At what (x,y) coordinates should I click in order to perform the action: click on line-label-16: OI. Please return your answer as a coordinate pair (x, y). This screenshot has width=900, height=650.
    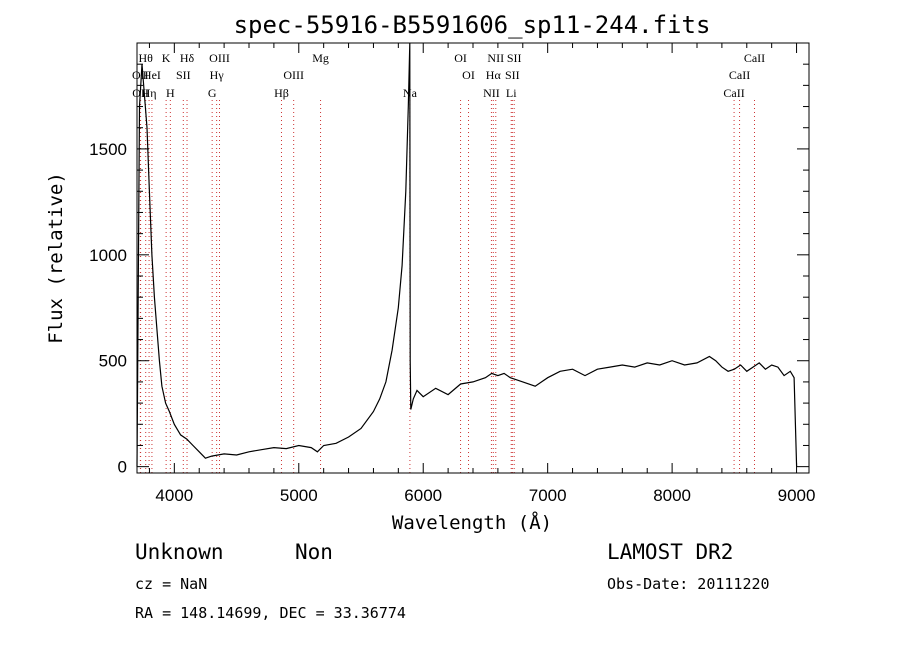
    Looking at the image, I should click on (460, 58).